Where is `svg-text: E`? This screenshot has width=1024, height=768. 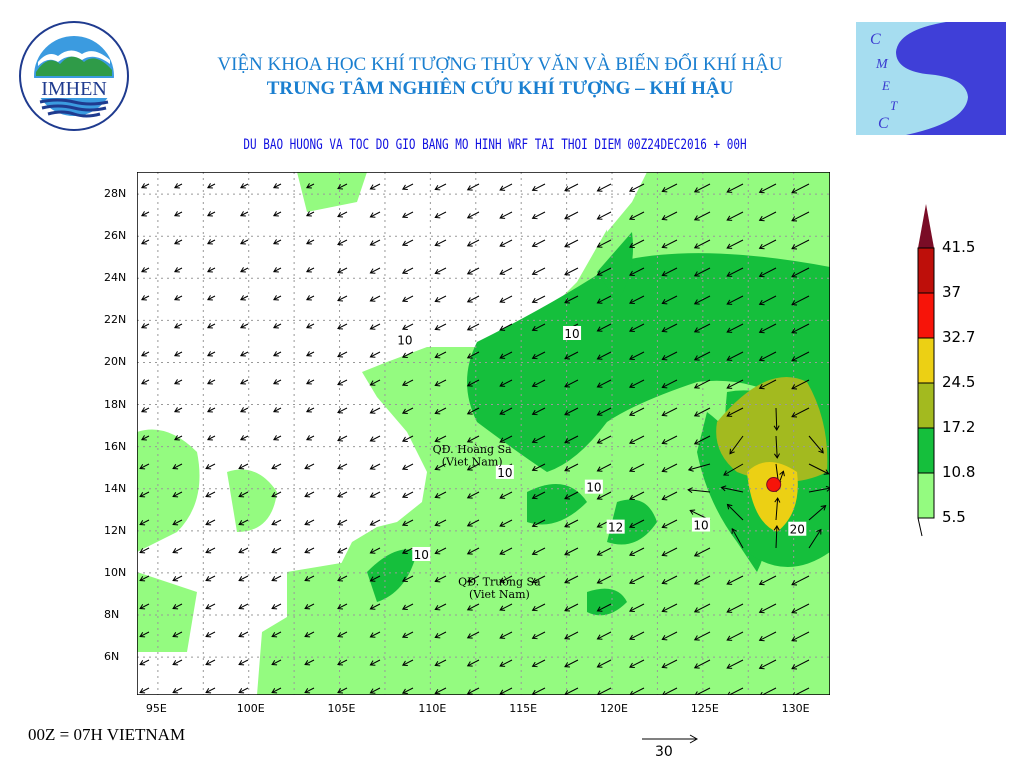 svg-text: E is located at coordinates (885, 85).